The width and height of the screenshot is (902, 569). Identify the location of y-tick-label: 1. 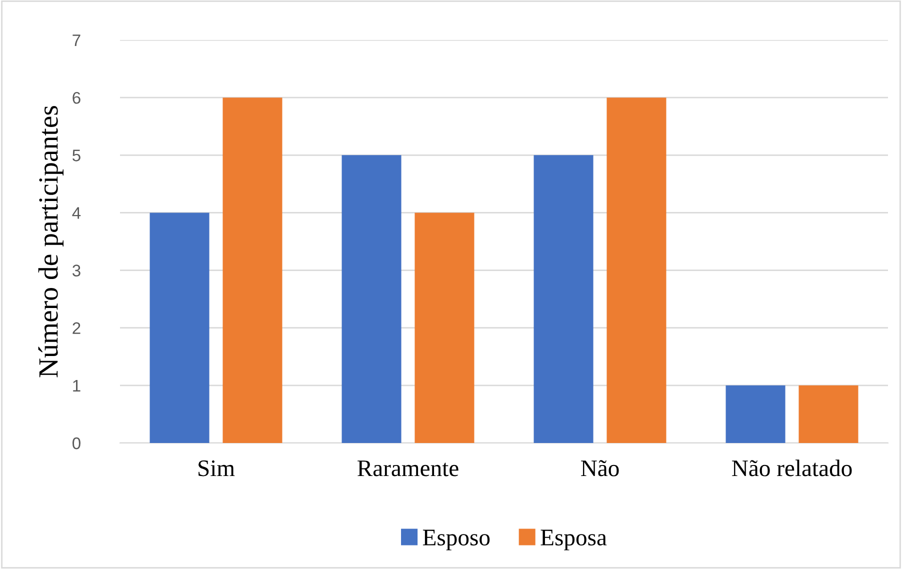
(76, 386).